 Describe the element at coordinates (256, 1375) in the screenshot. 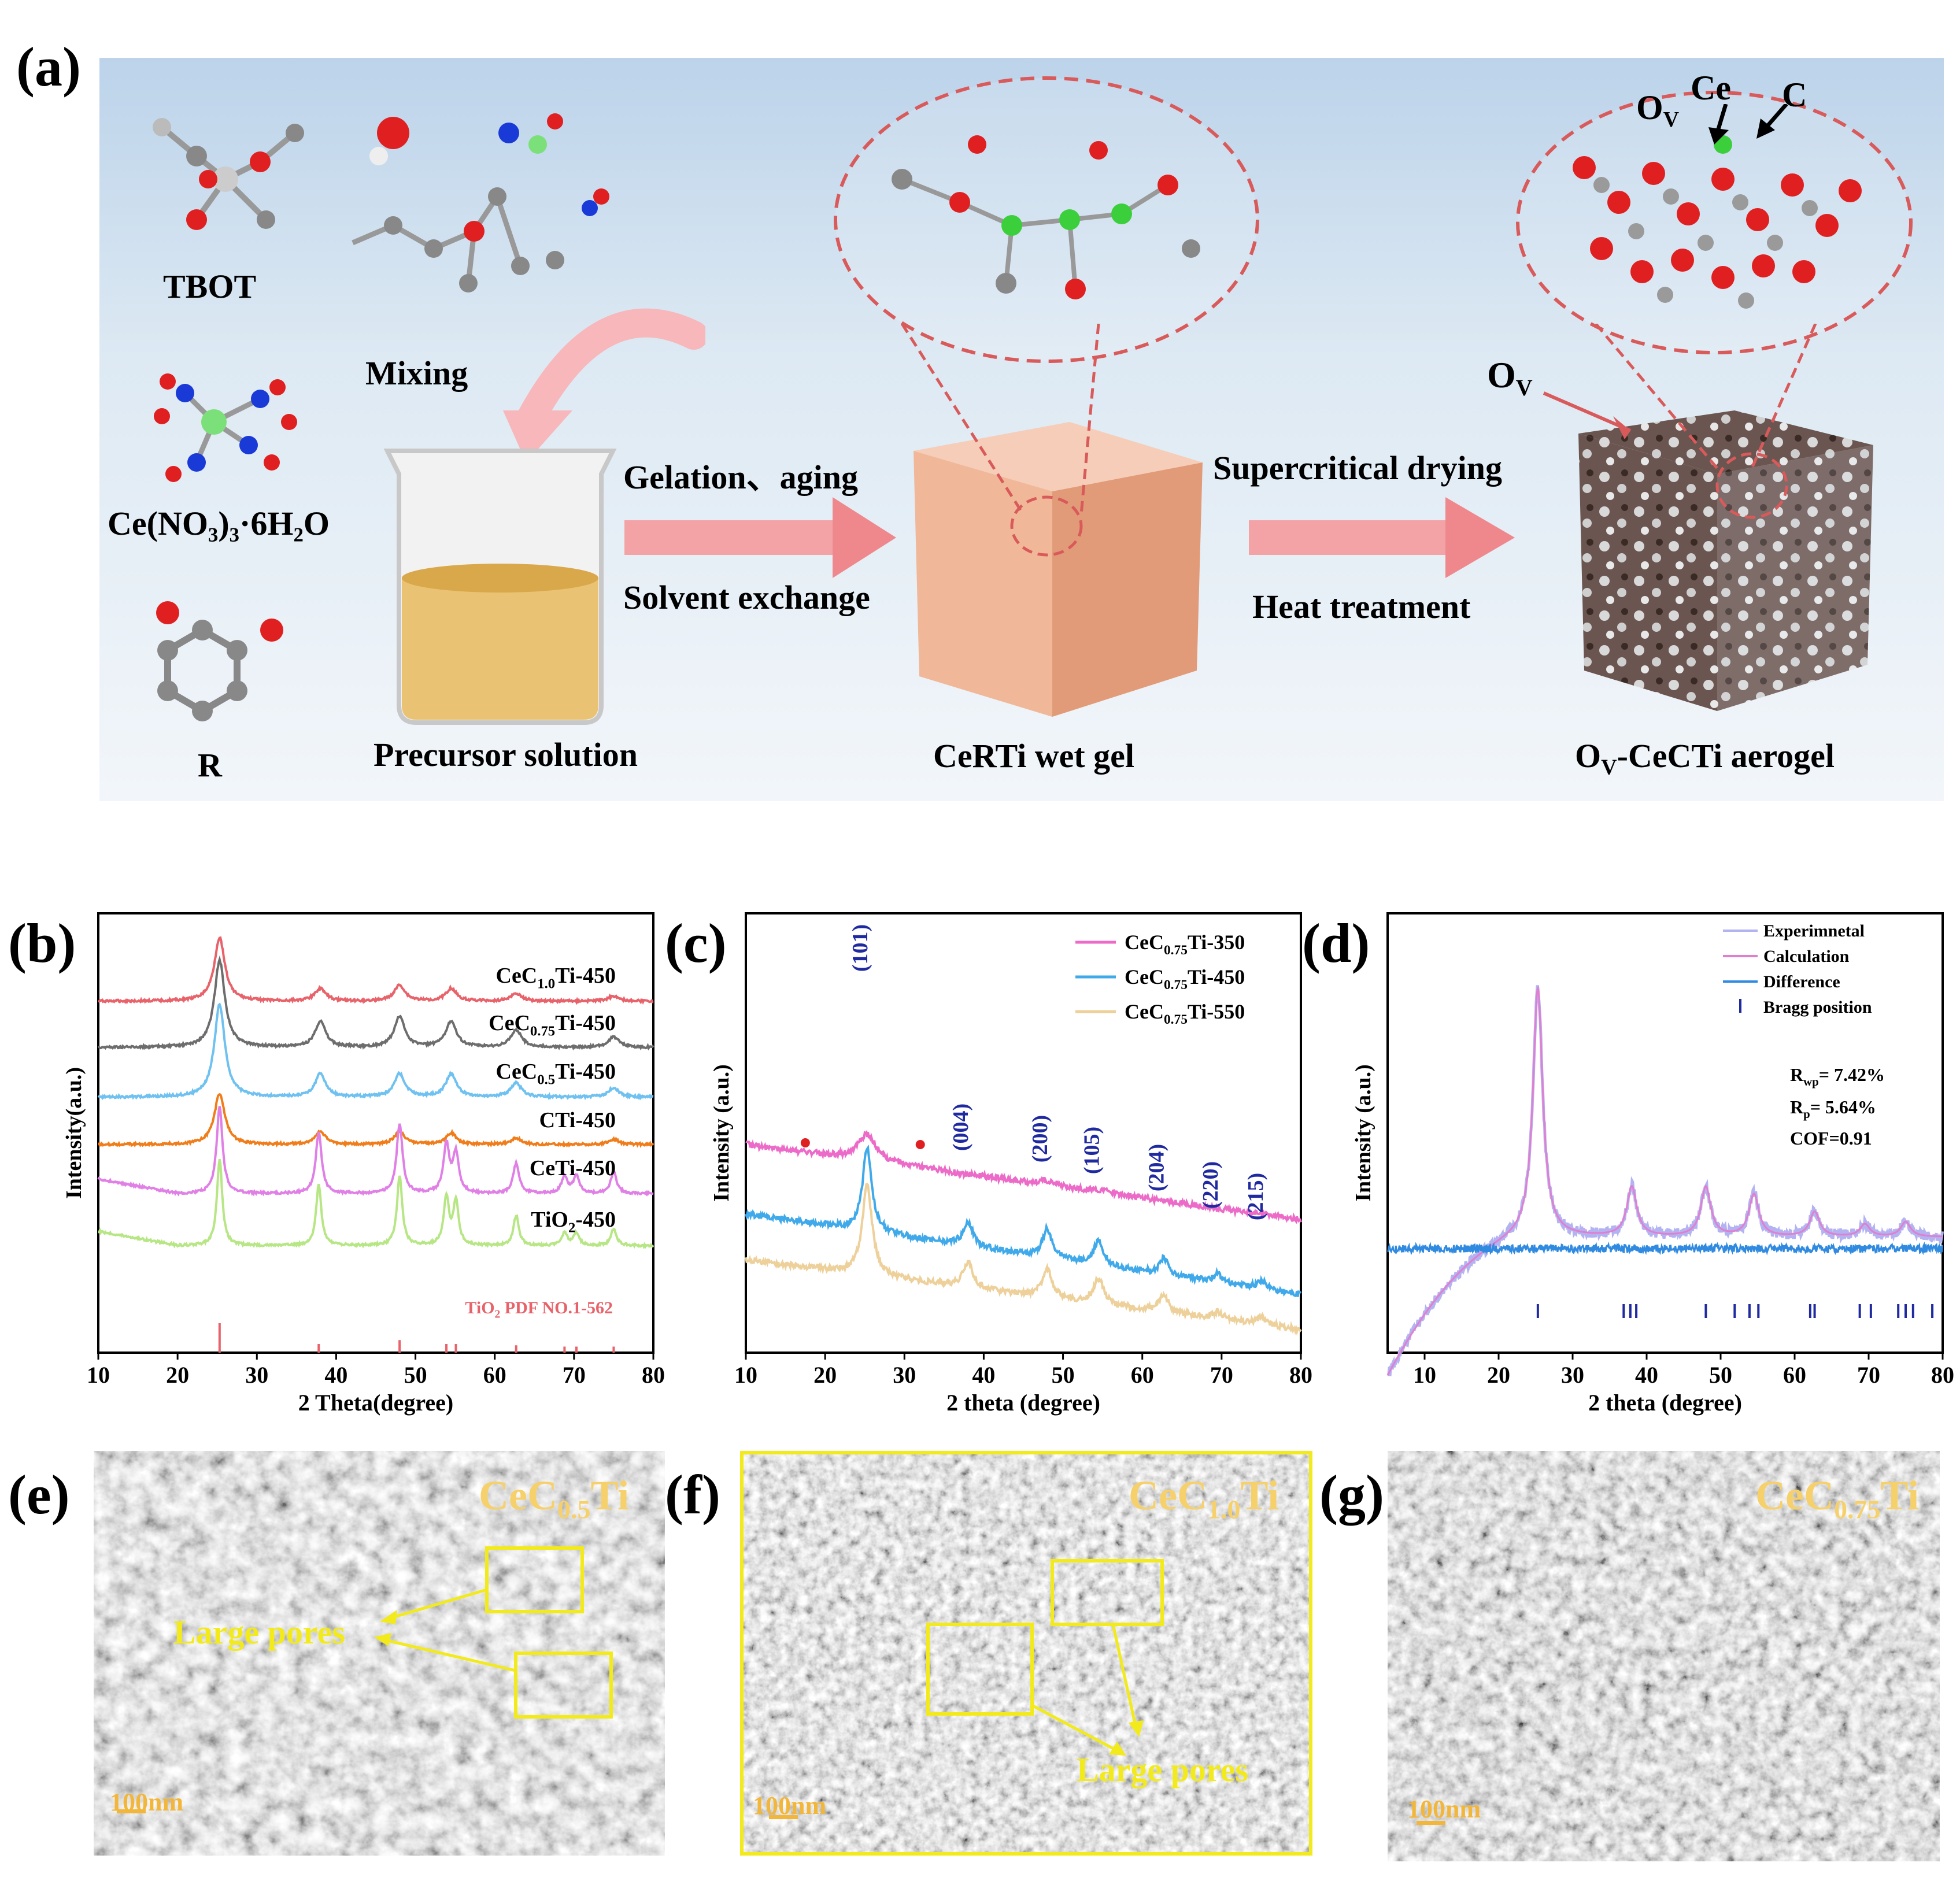

I see `chart-b-xtick-label: 30` at that location.